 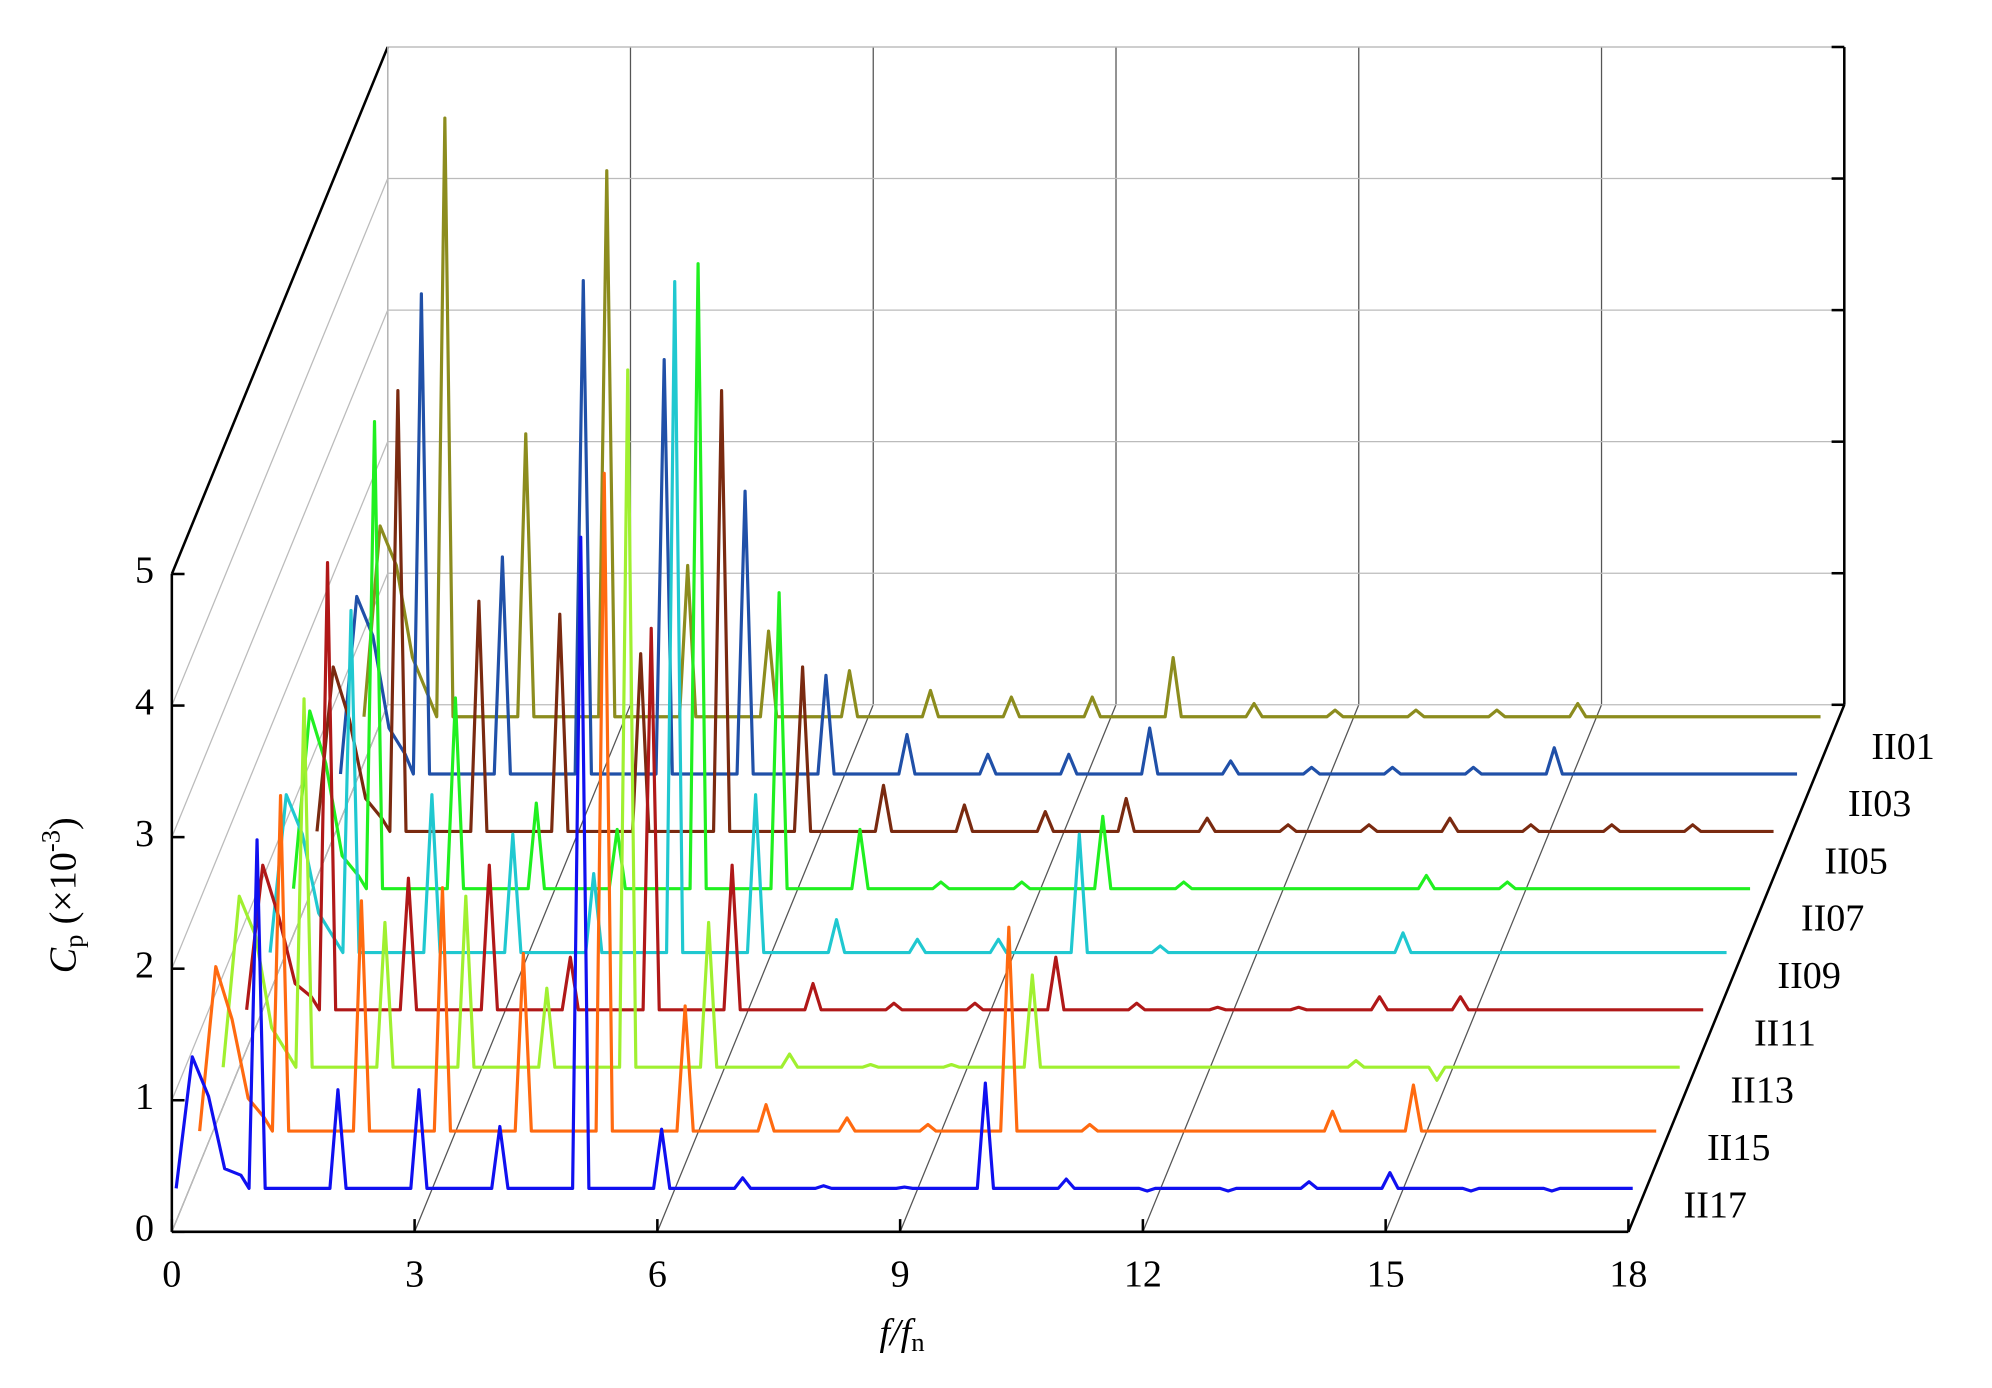 What do you see at coordinates (171, 1274) in the screenshot?
I see `x-tick-label: 0` at bounding box center [171, 1274].